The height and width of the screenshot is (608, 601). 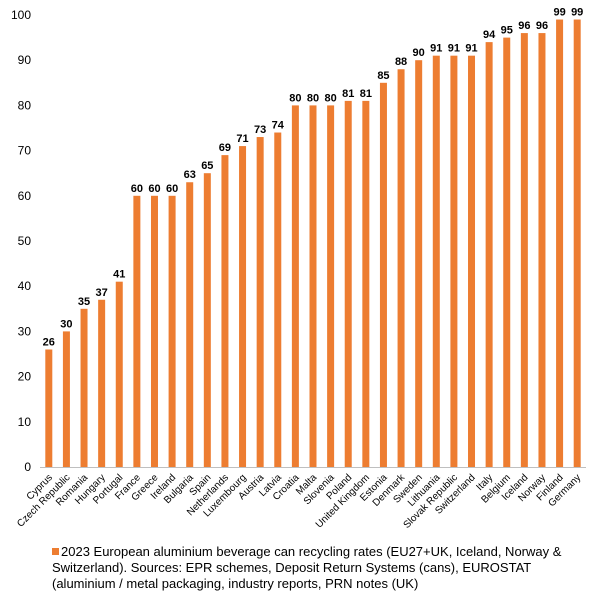 I want to click on data-label: 90, so click(x=419, y=53).